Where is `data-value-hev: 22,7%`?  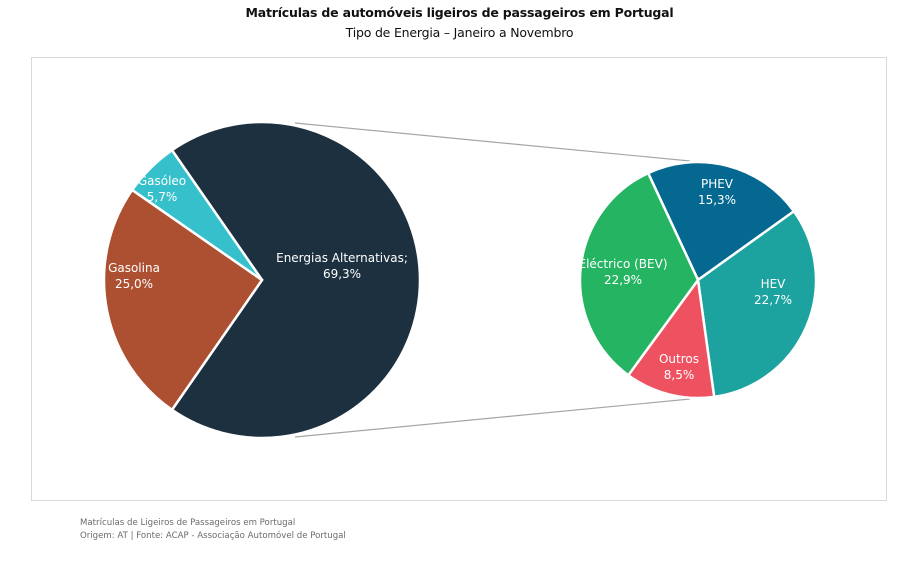
data-value-hev: 22,7% is located at coordinates (773, 300).